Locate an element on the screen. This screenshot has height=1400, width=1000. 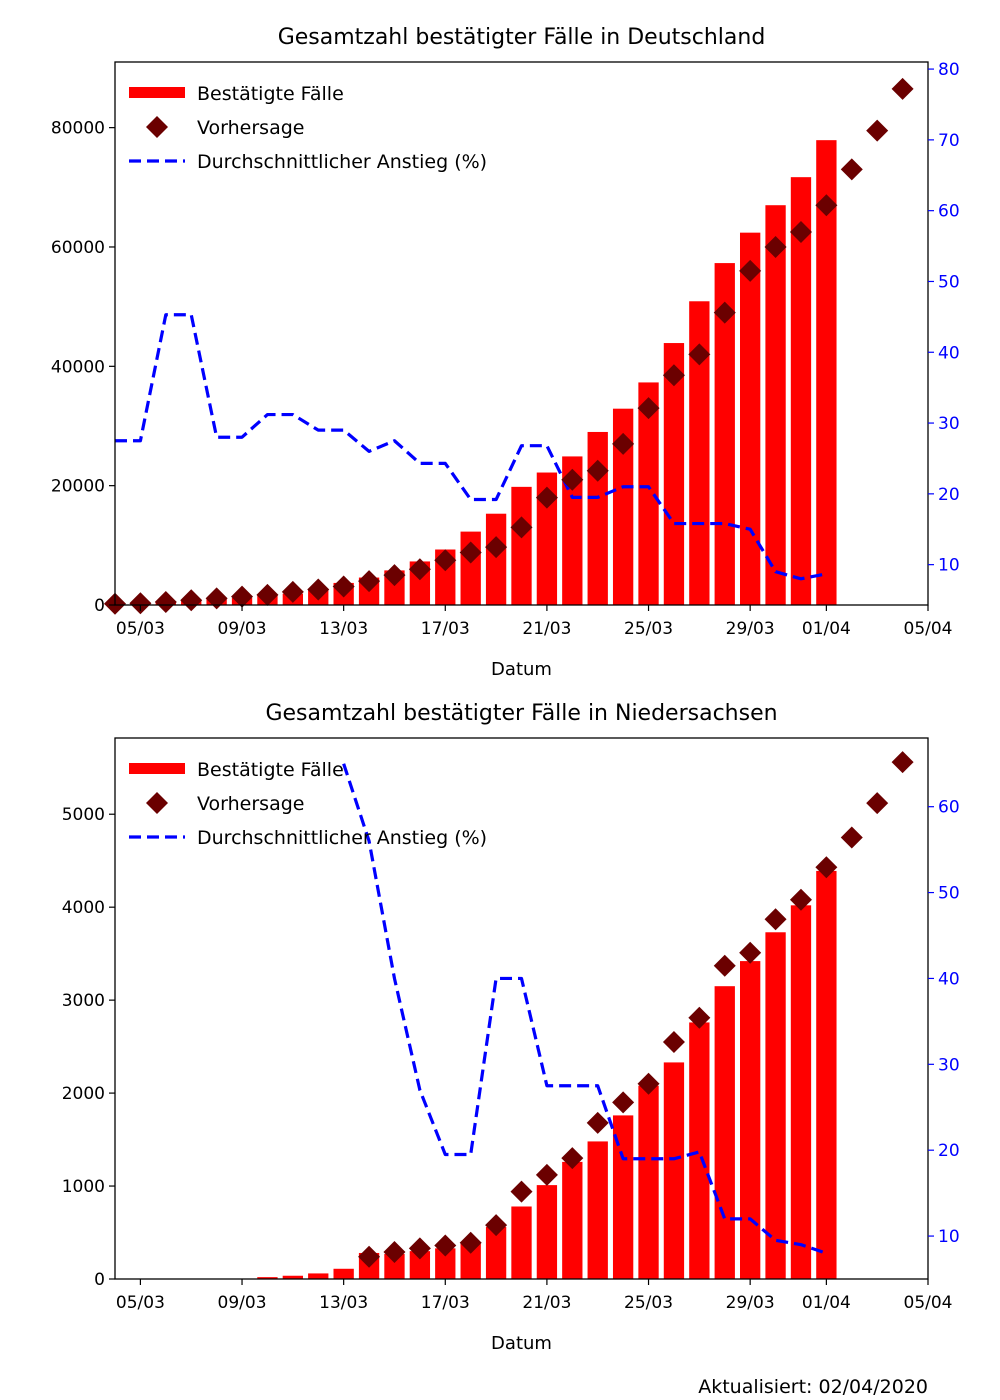
legend-label: Bestätigte Fälle is located at coordinates (270, 94).